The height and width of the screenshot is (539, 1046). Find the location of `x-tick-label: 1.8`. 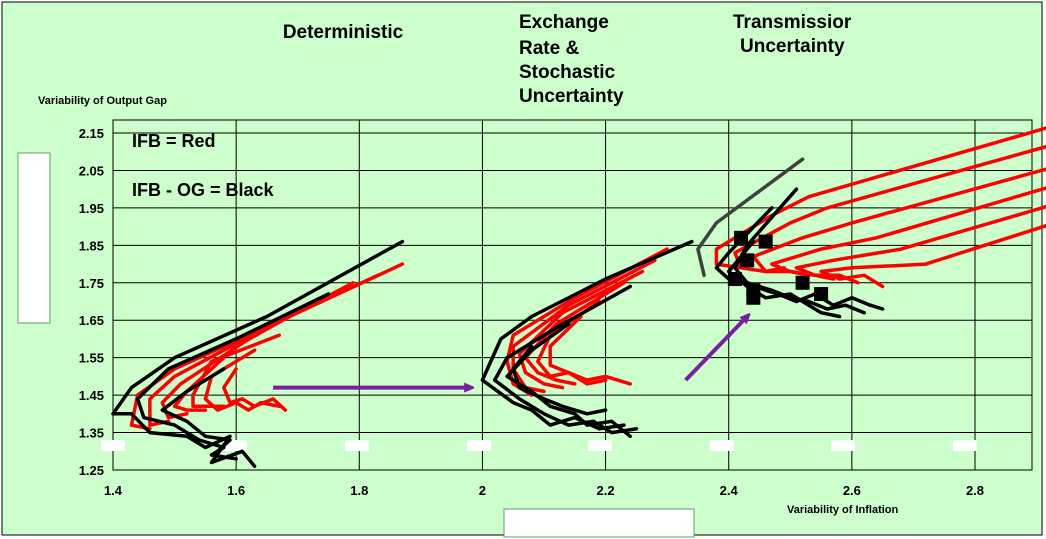

x-tick-label: 1.8 is located at coordinates (359, 490).